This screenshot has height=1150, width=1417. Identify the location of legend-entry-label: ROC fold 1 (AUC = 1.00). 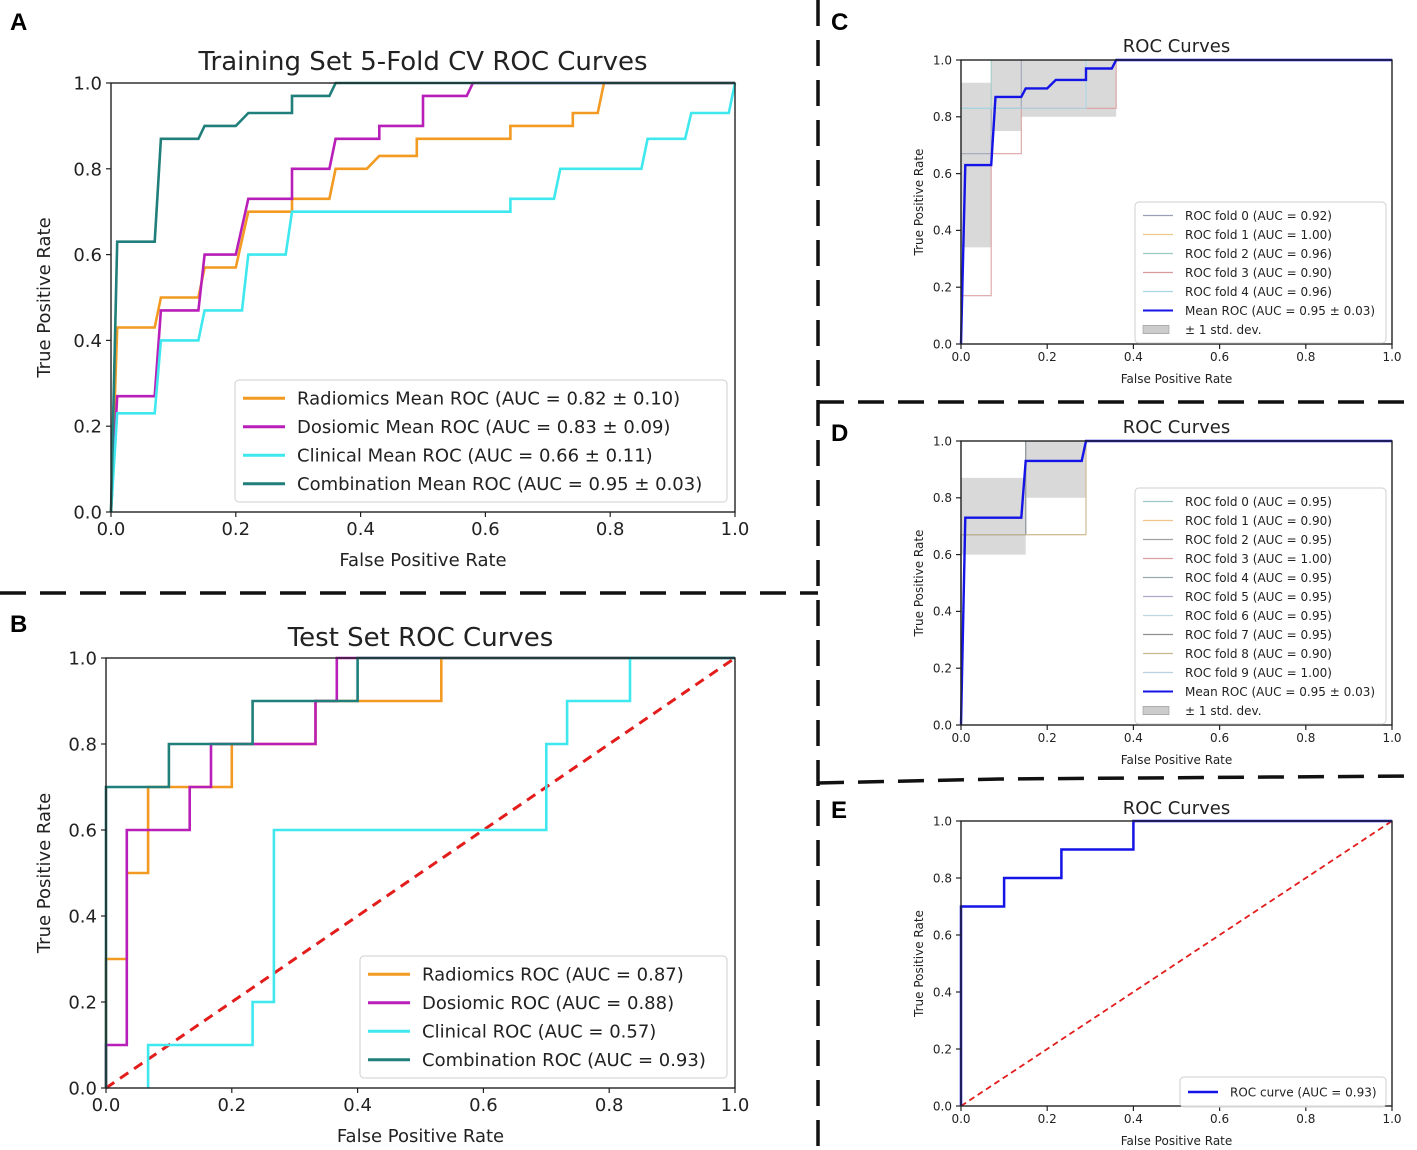
(1258, 235).